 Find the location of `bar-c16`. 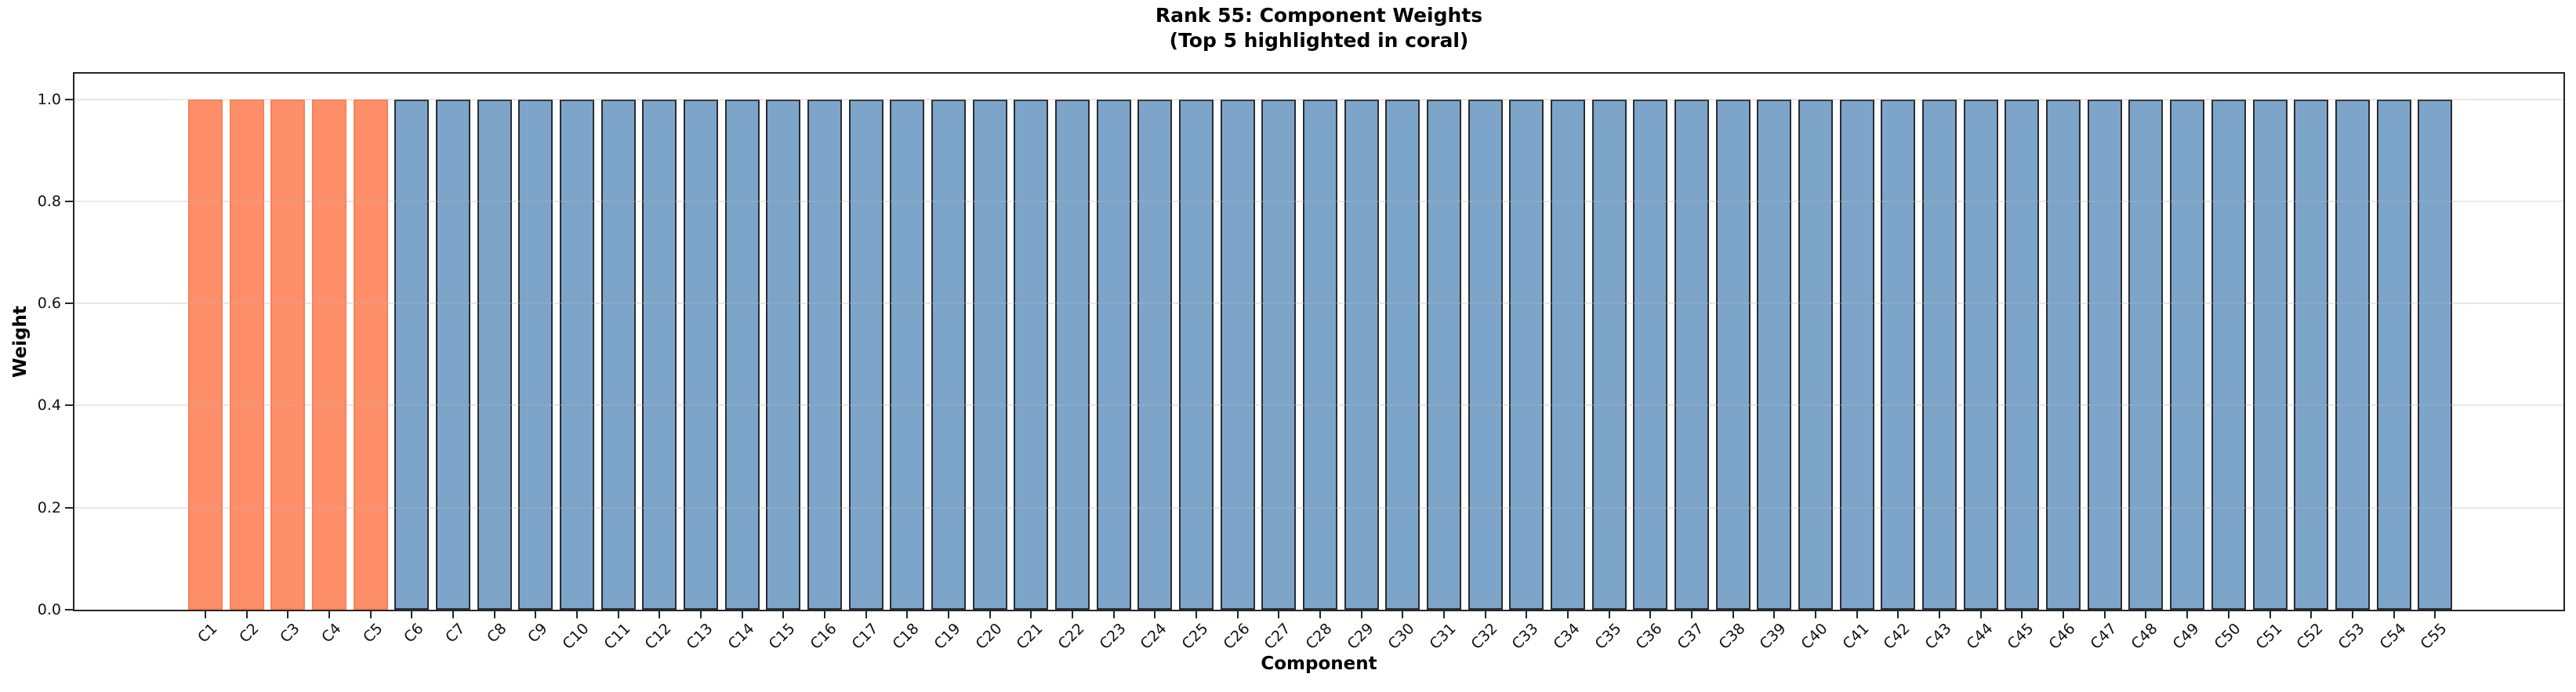

bar-c16 is located at coordinates (825, 354).